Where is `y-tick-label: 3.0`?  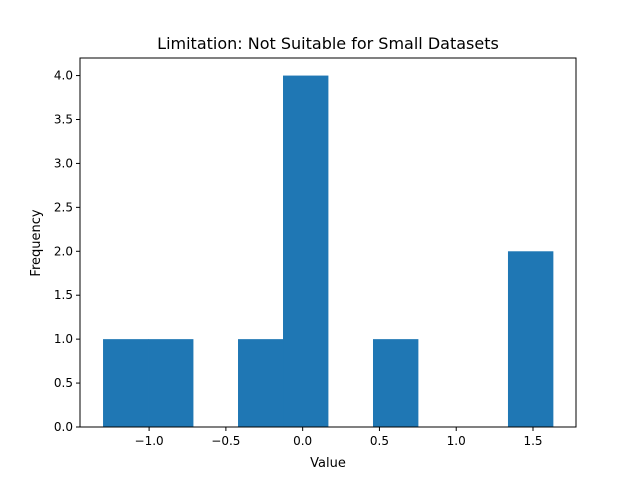
y-tick-label: 3.0 is located at coordinates (63, 163).